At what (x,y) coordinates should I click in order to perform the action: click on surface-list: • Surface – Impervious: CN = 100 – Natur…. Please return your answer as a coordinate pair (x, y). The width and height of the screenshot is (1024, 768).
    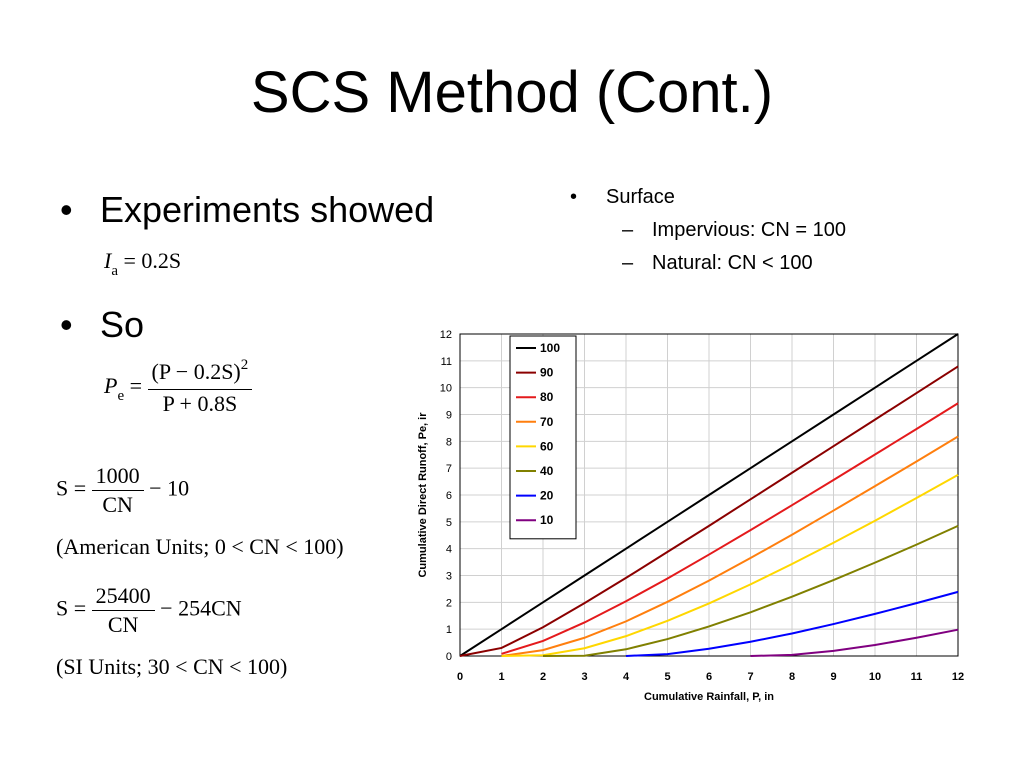
    Looking at the image, I should click on (709, 230).